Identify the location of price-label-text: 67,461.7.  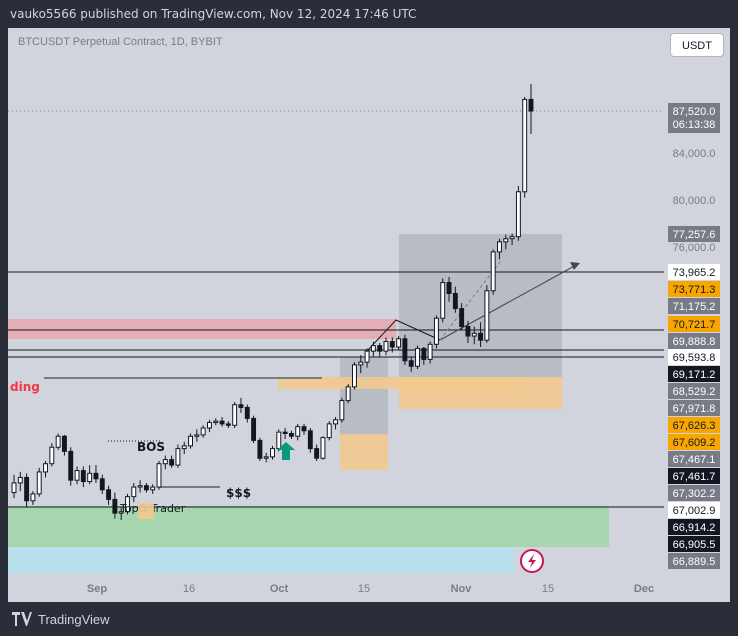
(694, 477).